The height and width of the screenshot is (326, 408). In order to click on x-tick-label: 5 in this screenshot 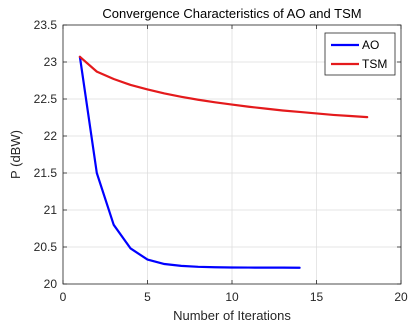, I will do `click(147, 297)`.